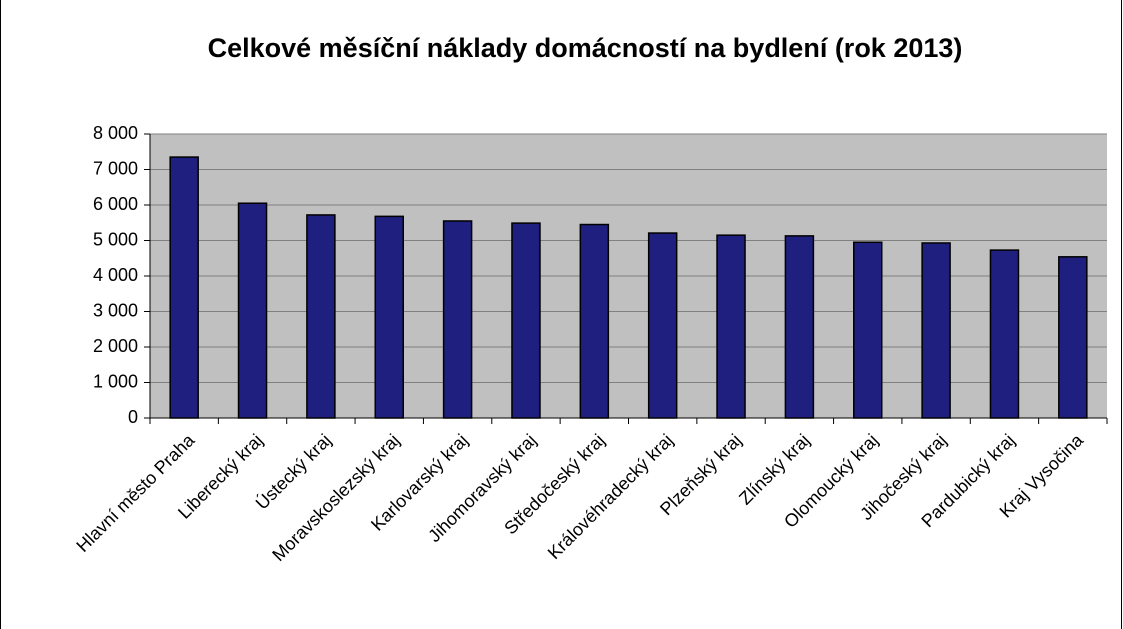  Describe the element at coordinates (115, 346) in the screenshot. I see `y-tick-label: 2 000` at that location.